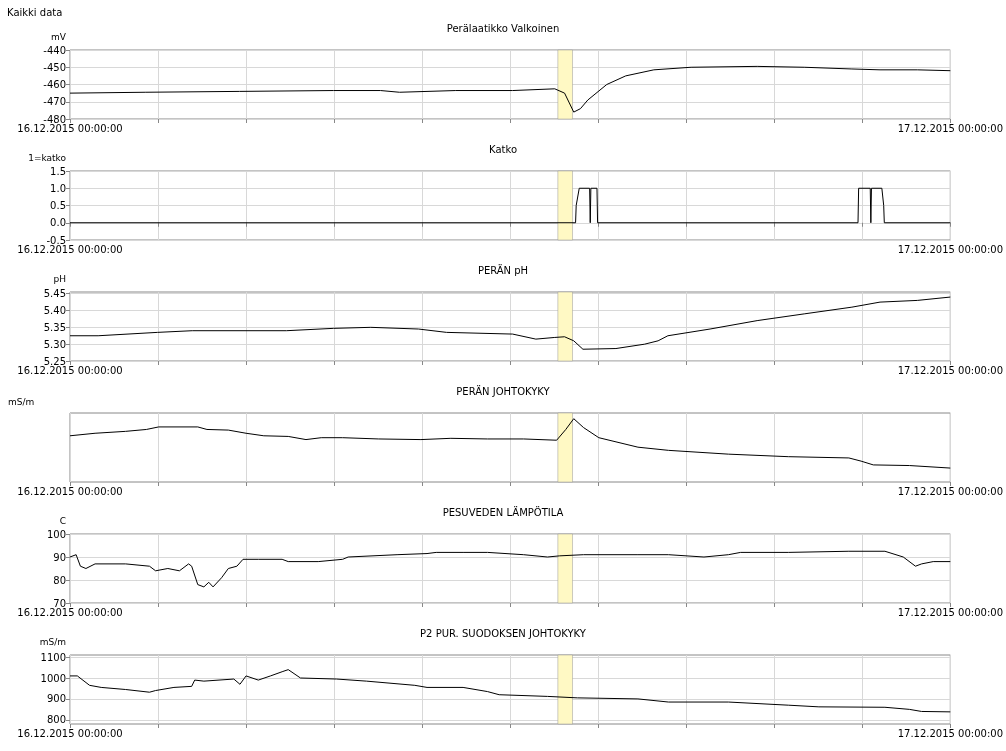 The image size is (1006, 751). What do you see at coordinates (62, 520) in the screenshot?
I see `y-axis-title: C` at bounding box center [62, 520].